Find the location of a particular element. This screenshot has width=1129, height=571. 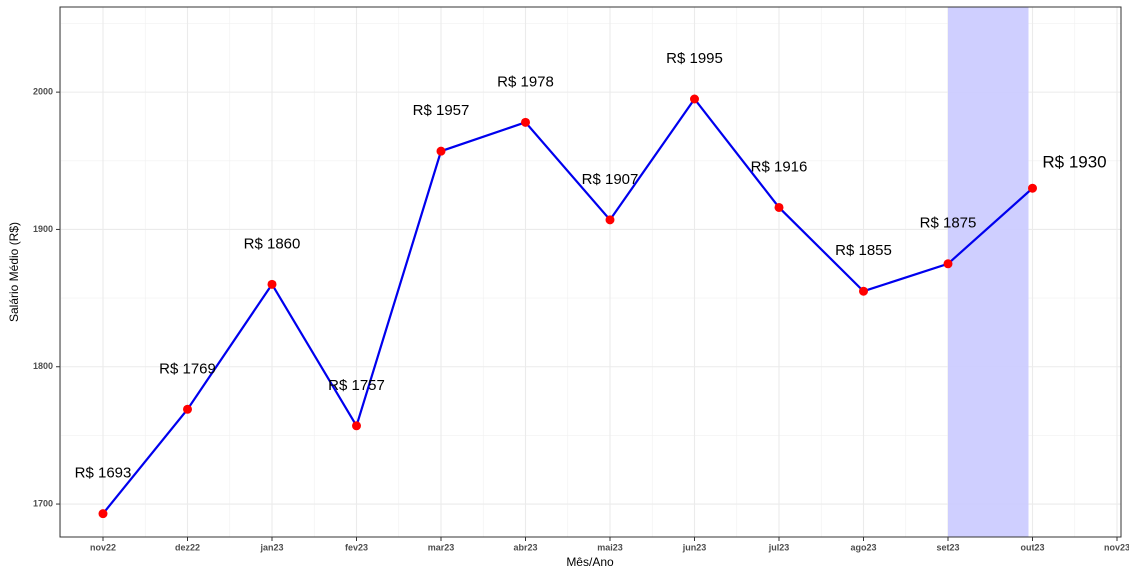

x-tick-label: set23 is located at coordinates (947, 547).